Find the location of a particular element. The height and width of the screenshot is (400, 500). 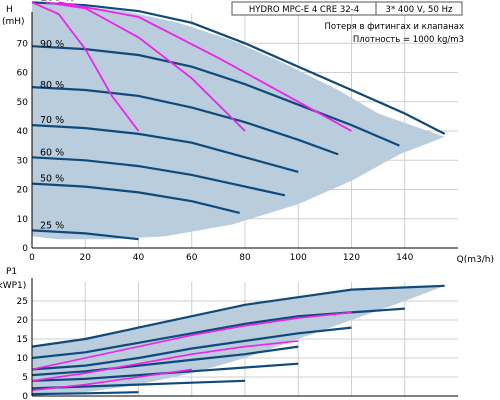

top-y-tick-label: 60 is located at coordinates (23, 74).